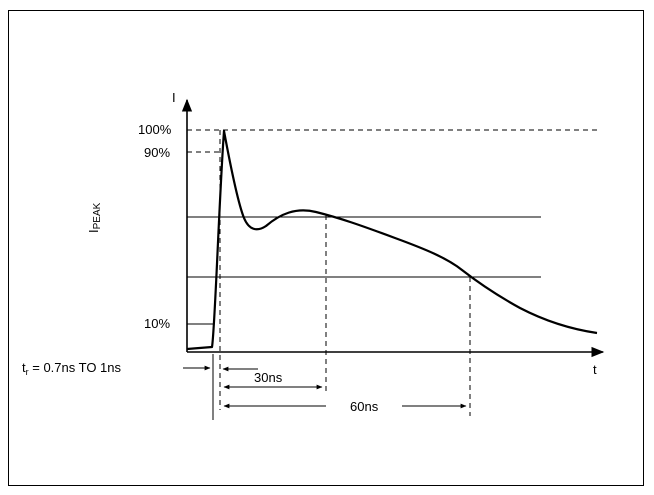 This screenshot has height=495, width=654. I want to click on y-axis-label: I, so click(174, 97).